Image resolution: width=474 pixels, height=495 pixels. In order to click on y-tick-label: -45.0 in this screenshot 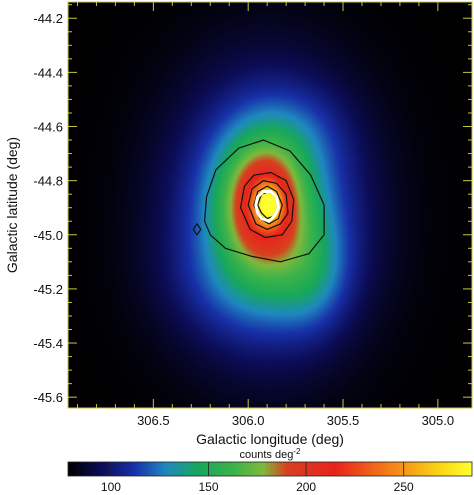, I will do `click(48, 235)`.